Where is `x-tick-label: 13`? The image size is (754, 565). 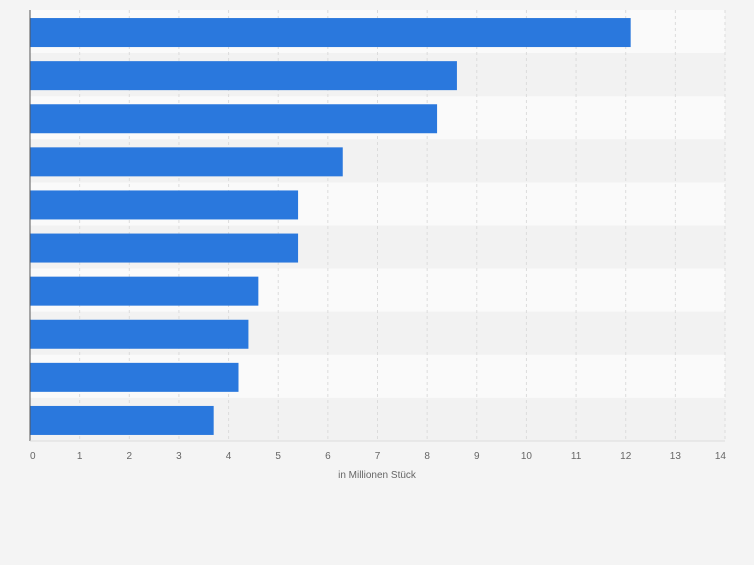 x-tick-label: 13 is located at coordinates (676, 456).